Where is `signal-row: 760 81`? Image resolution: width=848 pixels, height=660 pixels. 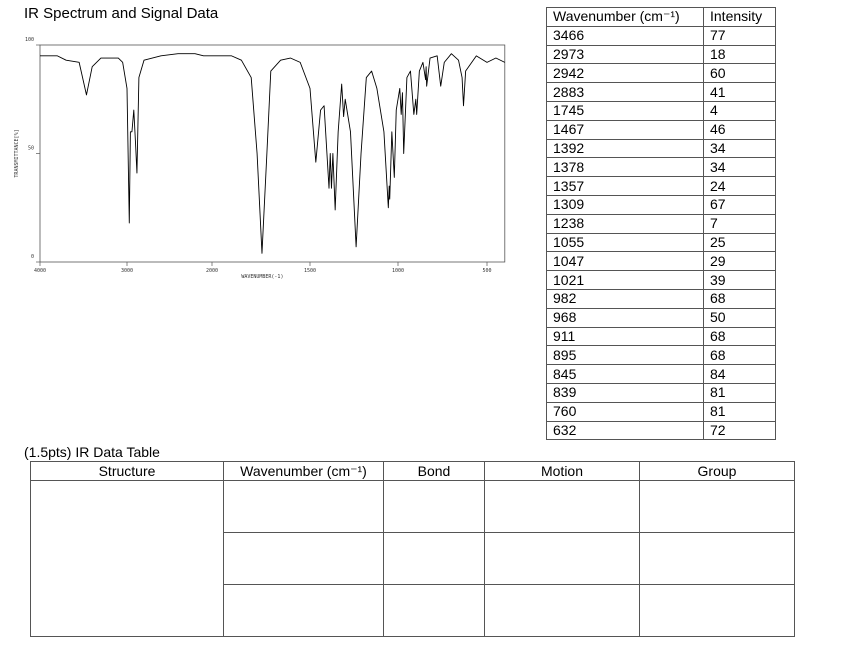 signal-row: 760 81 is located at coordinates (661, 411).